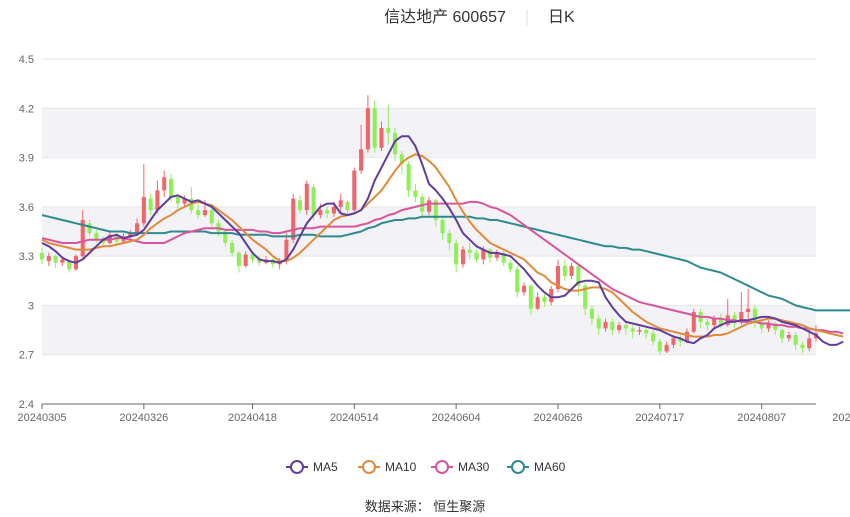 This screenshot has height=517, width=850. I want to click on x-tick-label: 20240514, so click(354, 418).